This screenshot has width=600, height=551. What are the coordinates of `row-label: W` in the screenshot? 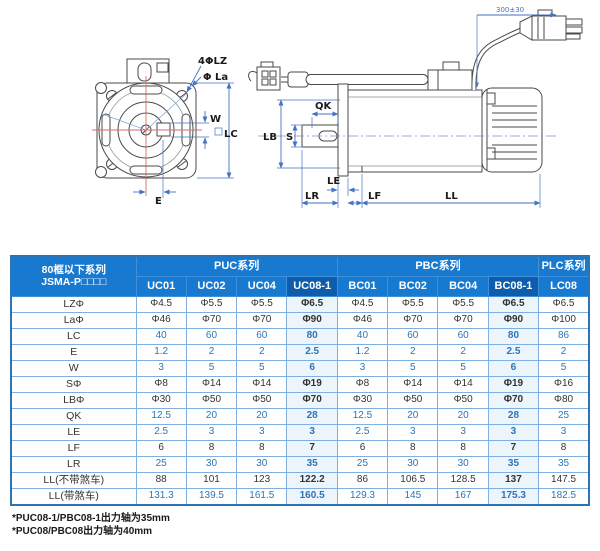 It's located at (73, 368).